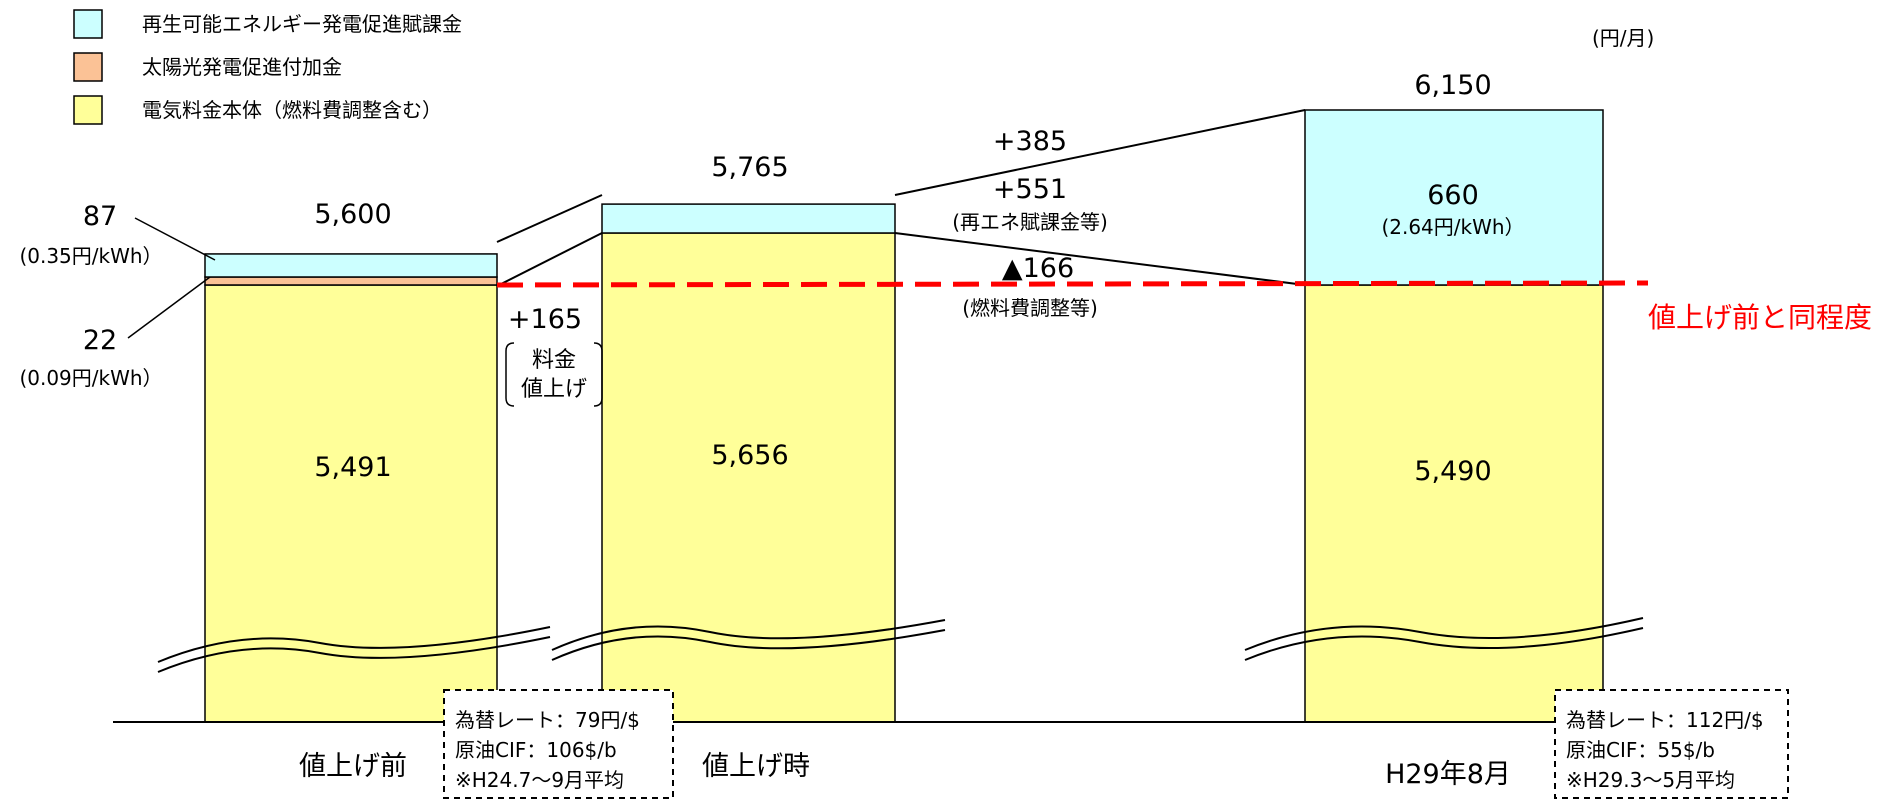 This screenshot has height=800, width=1879. I want to click on note-h24-line-2: 原油CIF：106$/b, so click(536, 750).